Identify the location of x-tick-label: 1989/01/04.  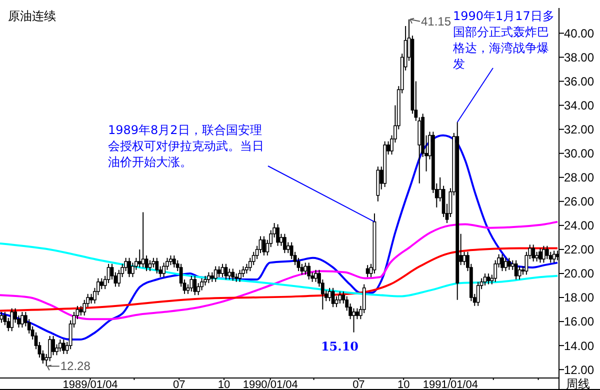
(90, 384).